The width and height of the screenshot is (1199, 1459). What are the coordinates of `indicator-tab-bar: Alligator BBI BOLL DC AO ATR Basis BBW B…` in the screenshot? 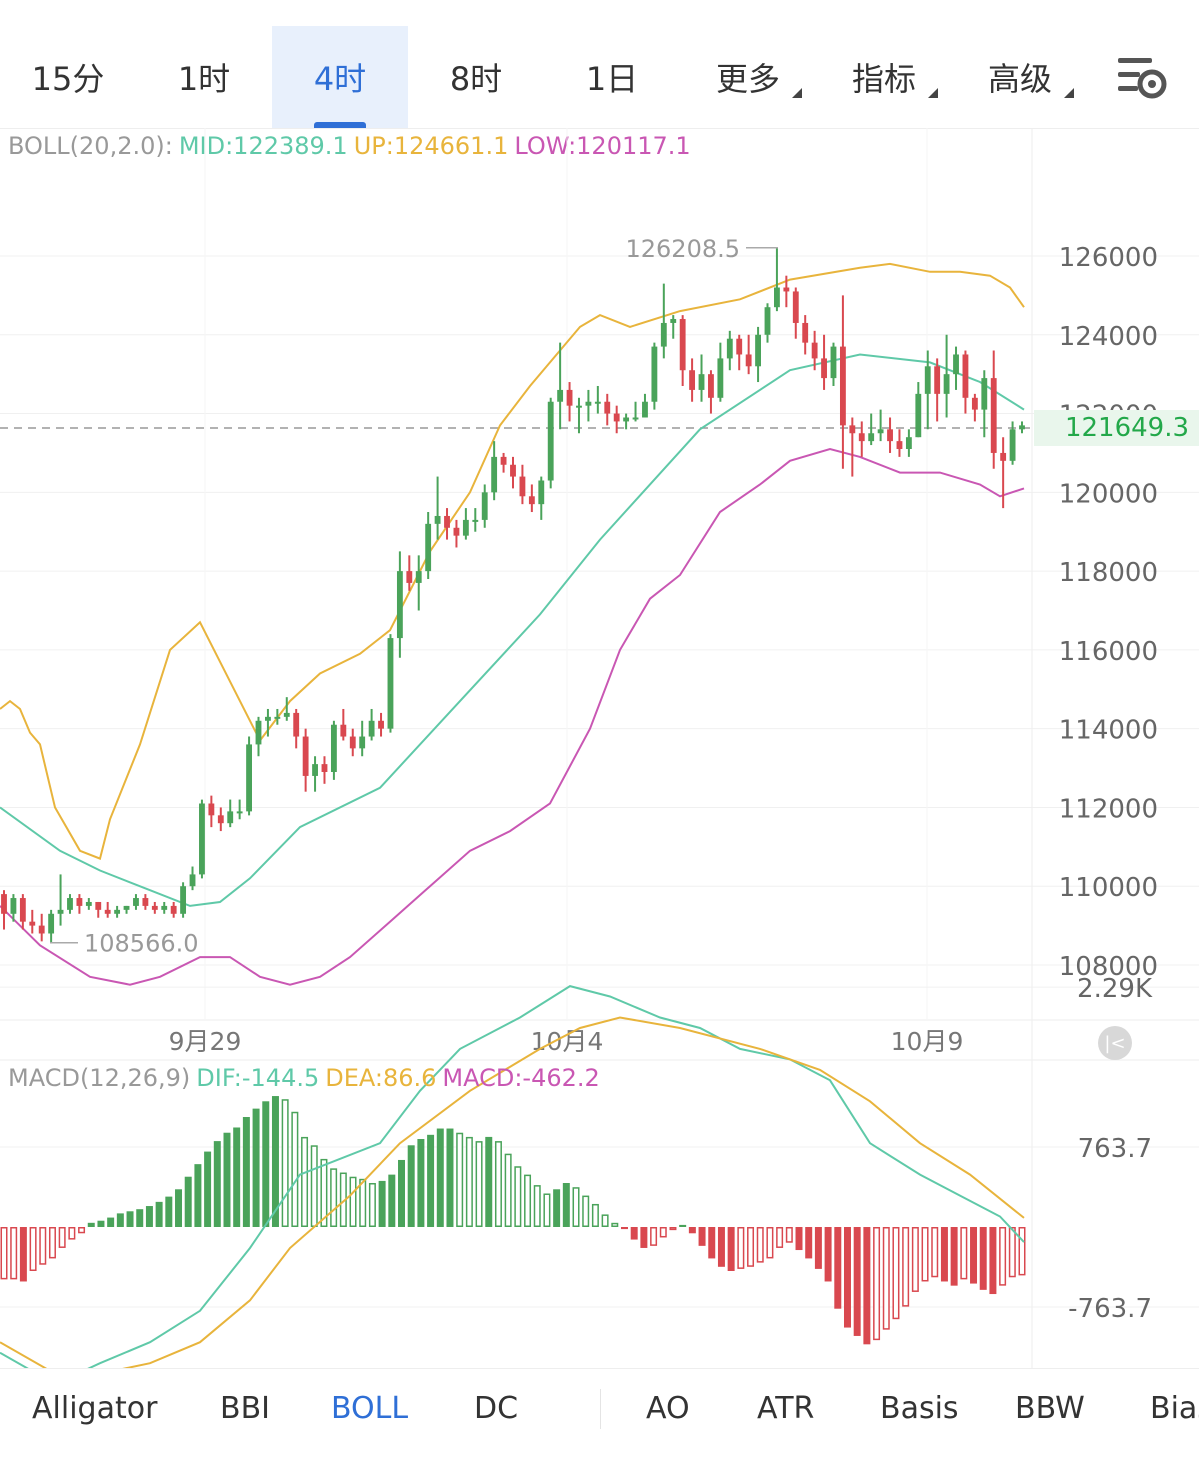 It's located at (599, 1413).